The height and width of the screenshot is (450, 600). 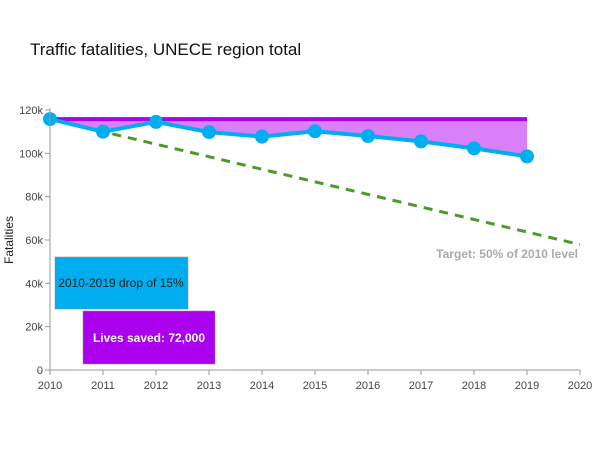 What do you see at coordinates (209, 386) in the screenshot?
I see `x-tick-label: 2013` at bounding box center [209, 386].